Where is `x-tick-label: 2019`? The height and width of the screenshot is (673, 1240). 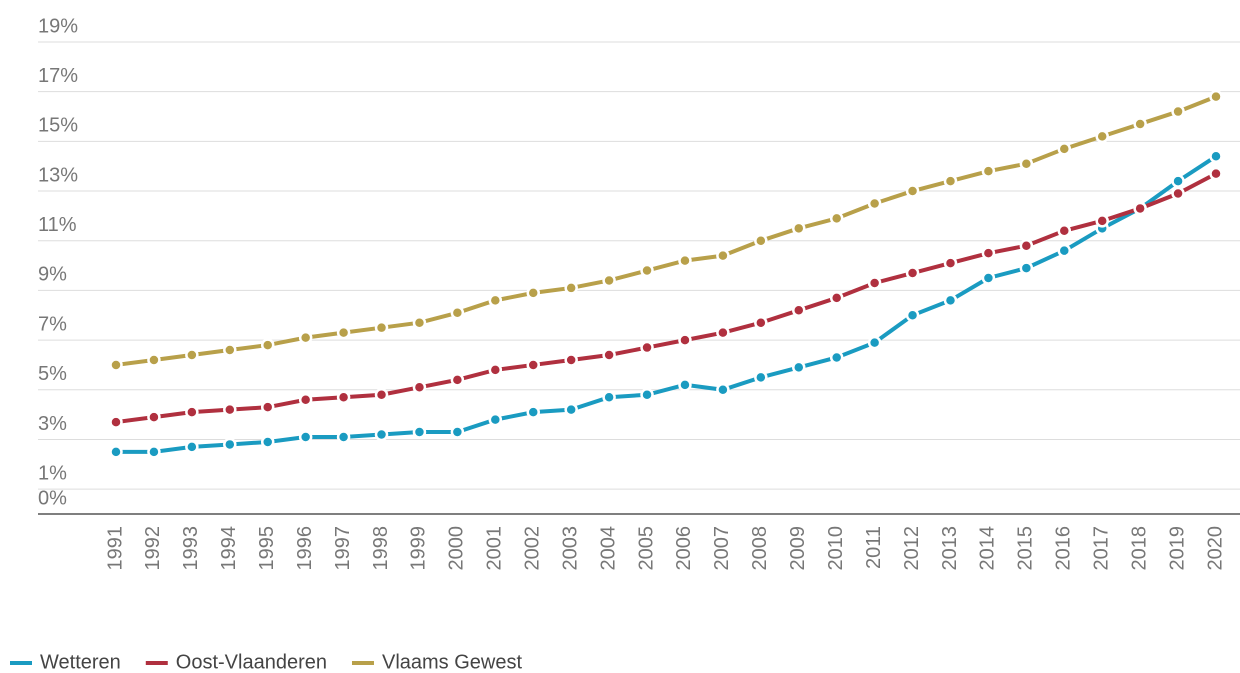 x-tick-label: 2019 is located at coordinates (1177, 548).